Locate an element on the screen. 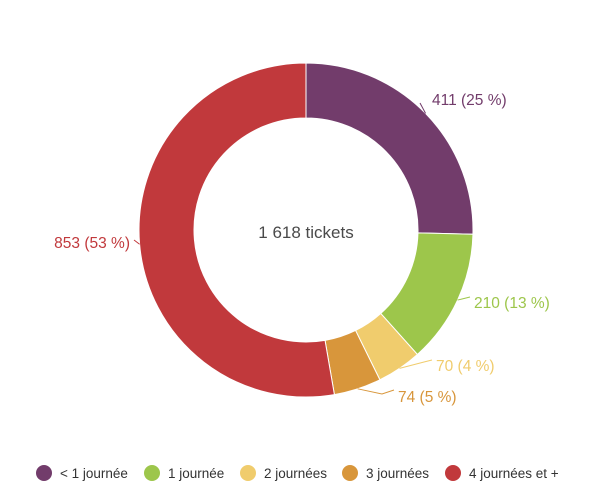 The height and width of the screenshot is (483, 613). slice-label-4: 853 (53 %) is located at coordinates (92, 243).